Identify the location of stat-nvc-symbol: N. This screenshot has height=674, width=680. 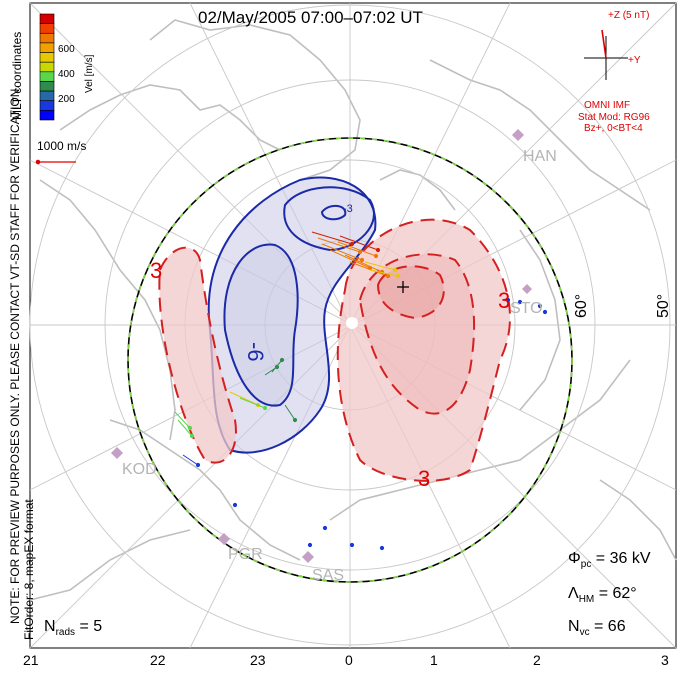
(574, 626).